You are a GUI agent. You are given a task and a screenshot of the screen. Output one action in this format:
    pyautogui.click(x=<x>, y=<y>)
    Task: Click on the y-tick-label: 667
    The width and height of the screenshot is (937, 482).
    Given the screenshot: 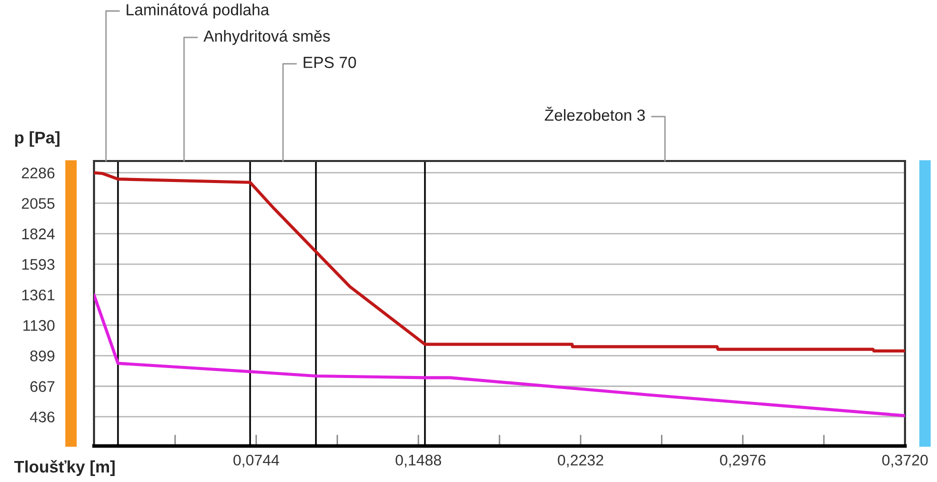 What is the action you would take?
    pyautogui.click(x=42, y=386)
    